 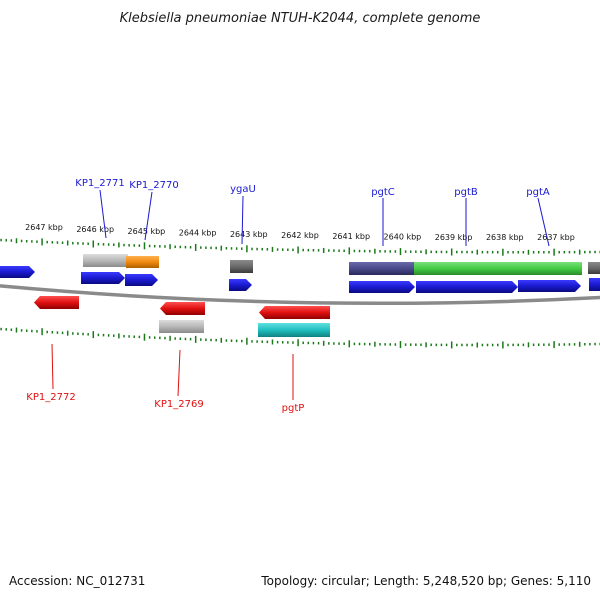 I want to click on forward-gene-track, so click(x=300, y=279).